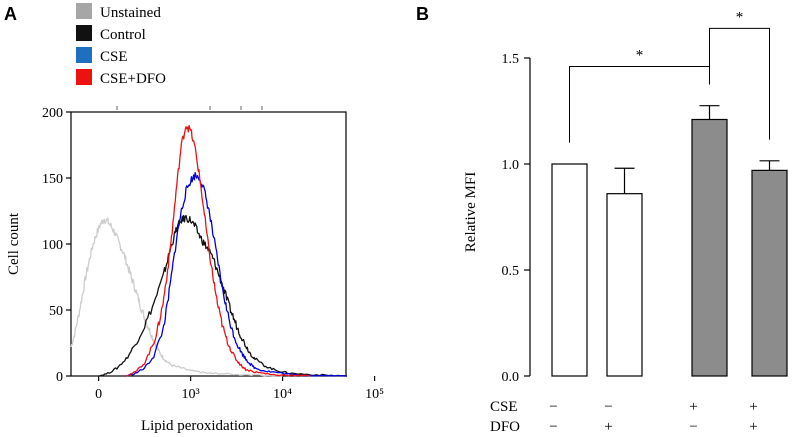  I want to click on histogram-line-unstained, so click(176, 297).